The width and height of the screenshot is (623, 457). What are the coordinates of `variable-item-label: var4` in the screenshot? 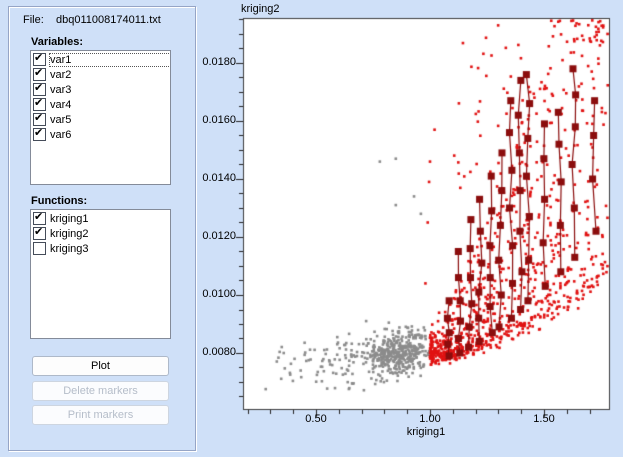 It's located at (61, 104).